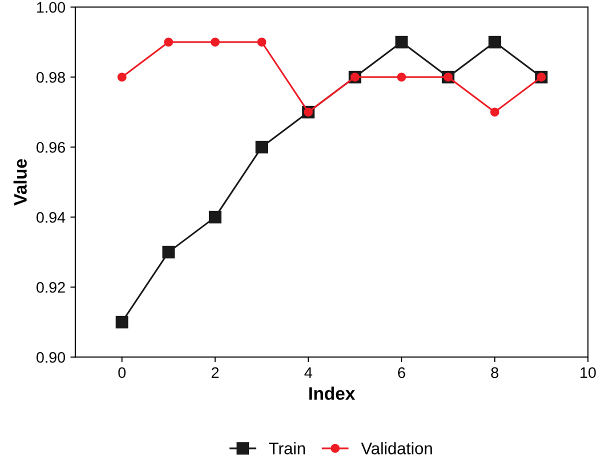  I want to click on y-tick-label: 0.92, so click(50, 287).